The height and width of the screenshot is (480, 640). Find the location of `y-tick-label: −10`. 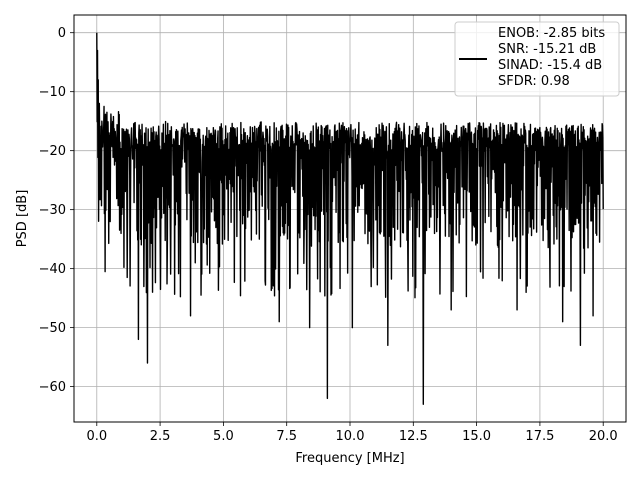

y-tick-label: −10 is located at coordinates (52, 92).